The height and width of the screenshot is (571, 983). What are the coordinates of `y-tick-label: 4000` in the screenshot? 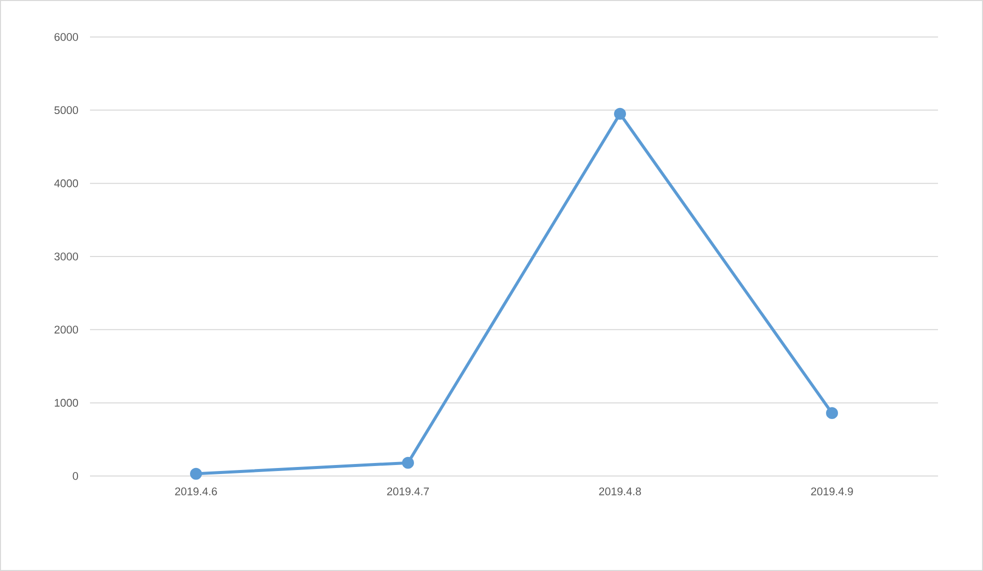 It's located at (66, 183).